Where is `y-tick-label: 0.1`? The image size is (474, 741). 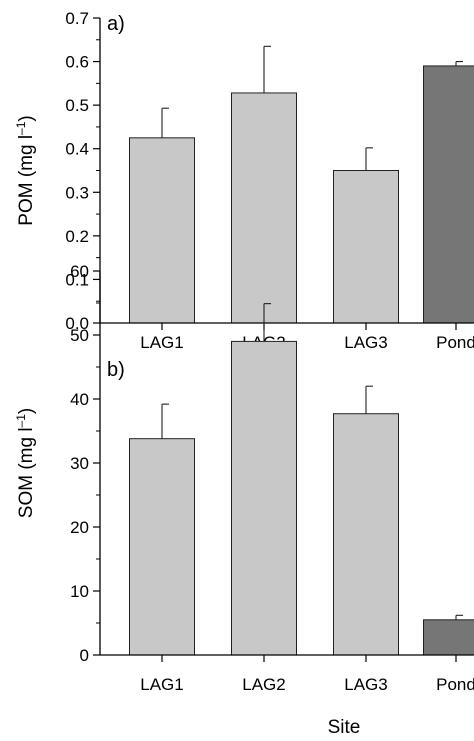
y-tick-label: 0.1 is located at coordinates (77, 279).